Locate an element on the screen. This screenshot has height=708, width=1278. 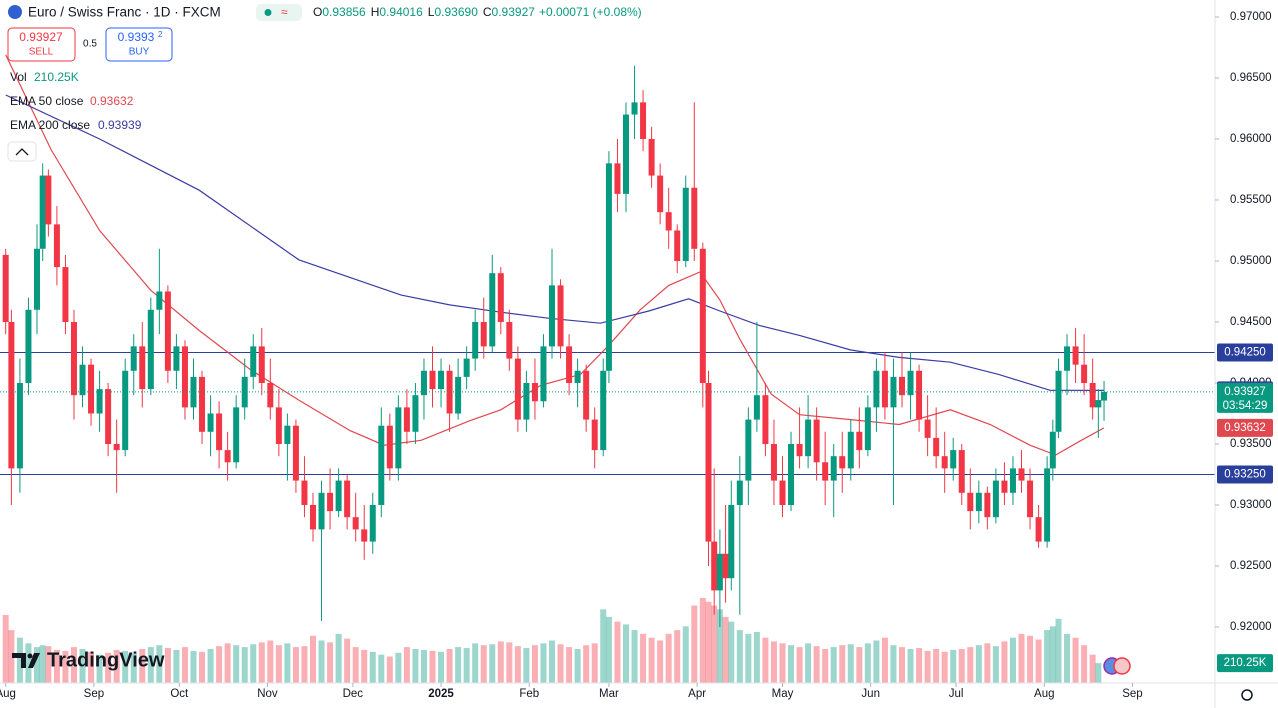
ohlc-label: O is located at coordinates (317, 12).